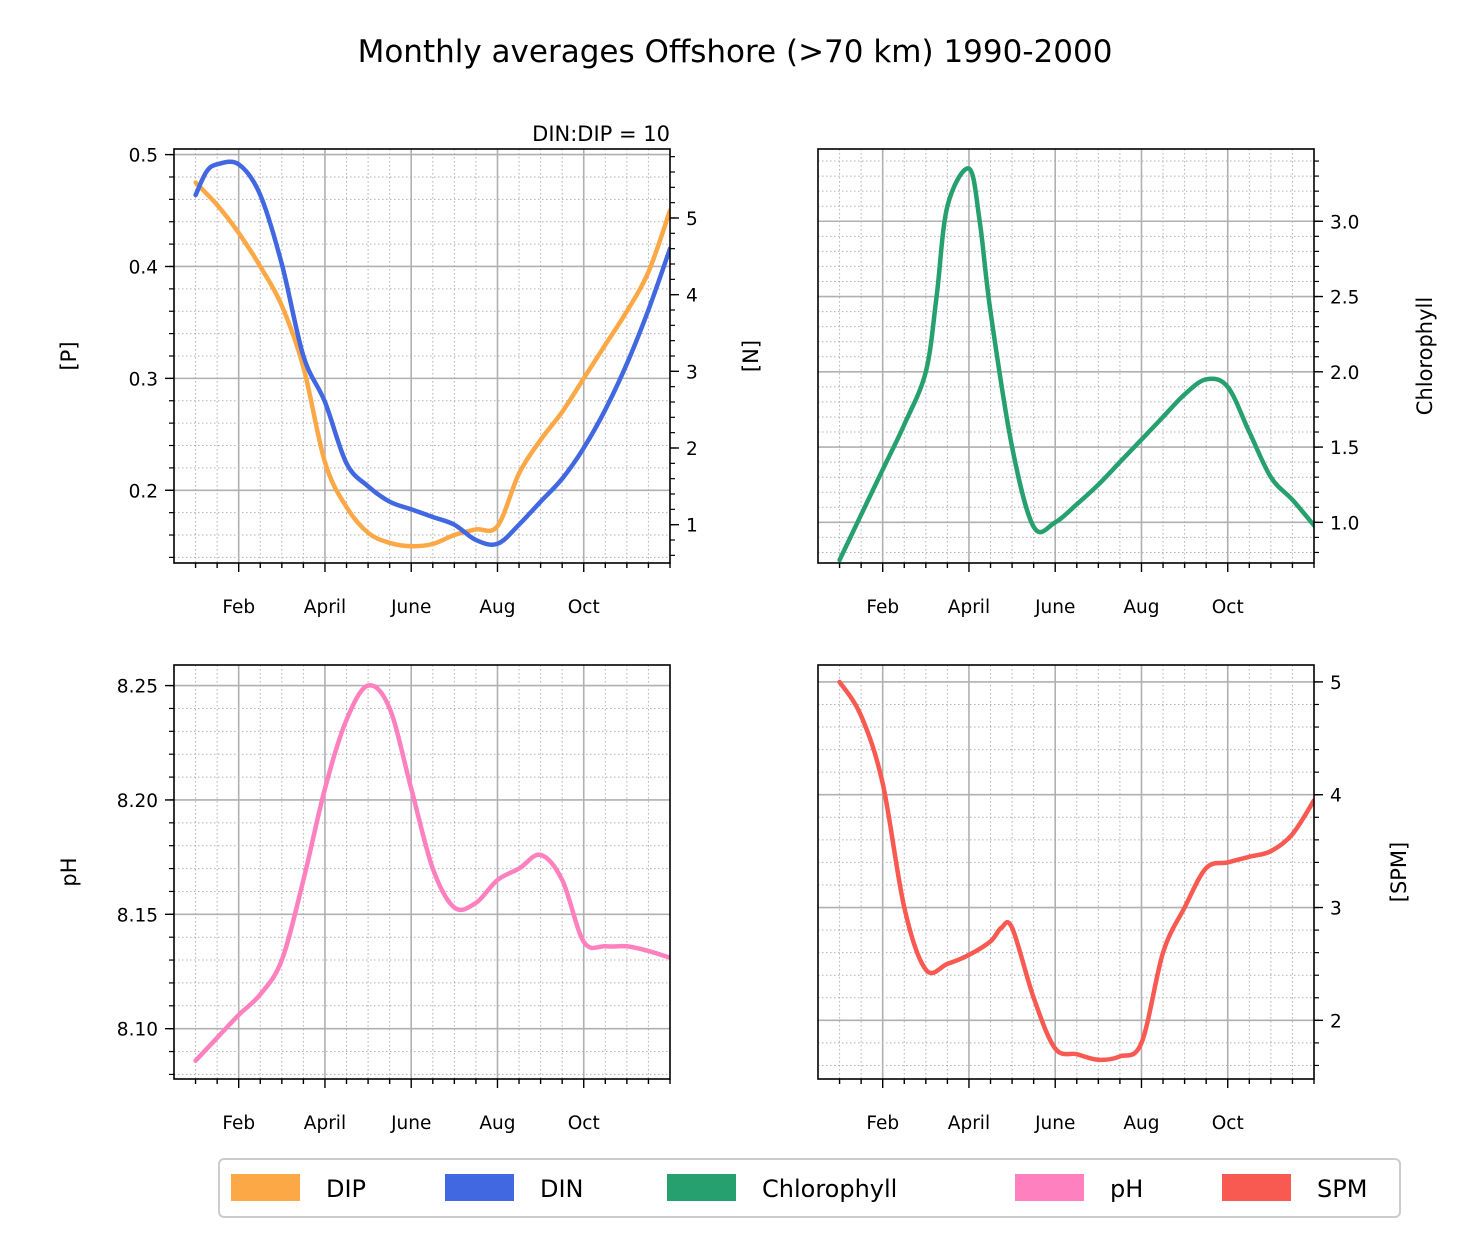  What do you see at coordinates (1126, 1189) in the screenshot?
I see `legend-label: pH` at bounding box center [1126, 1189].